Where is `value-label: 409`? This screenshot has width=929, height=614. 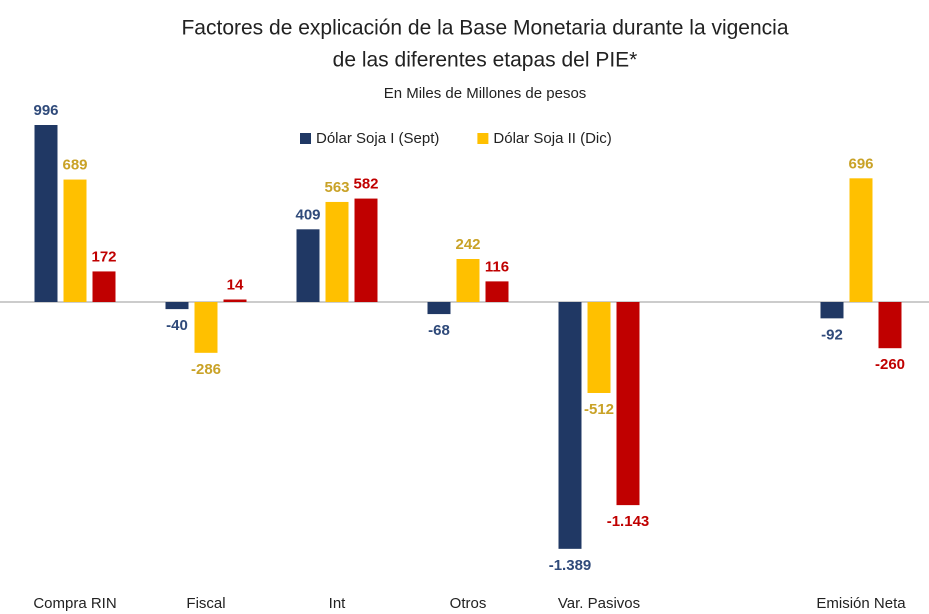
value-label: 409 is located at coordinates (307, 214).